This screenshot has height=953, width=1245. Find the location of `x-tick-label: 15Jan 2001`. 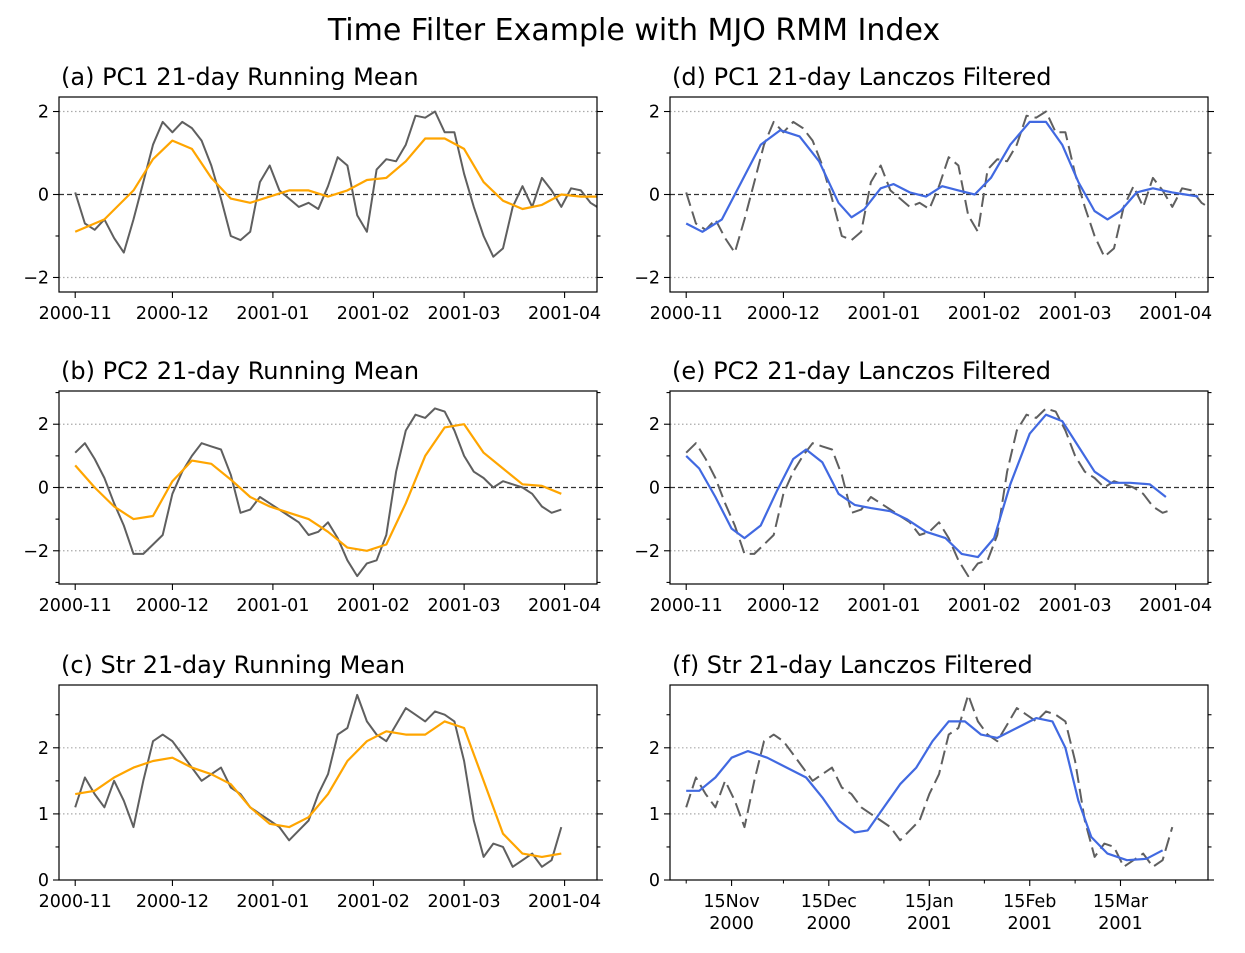

x-tick-label: 15Jan 2001 is located at coordinates (929, 913).